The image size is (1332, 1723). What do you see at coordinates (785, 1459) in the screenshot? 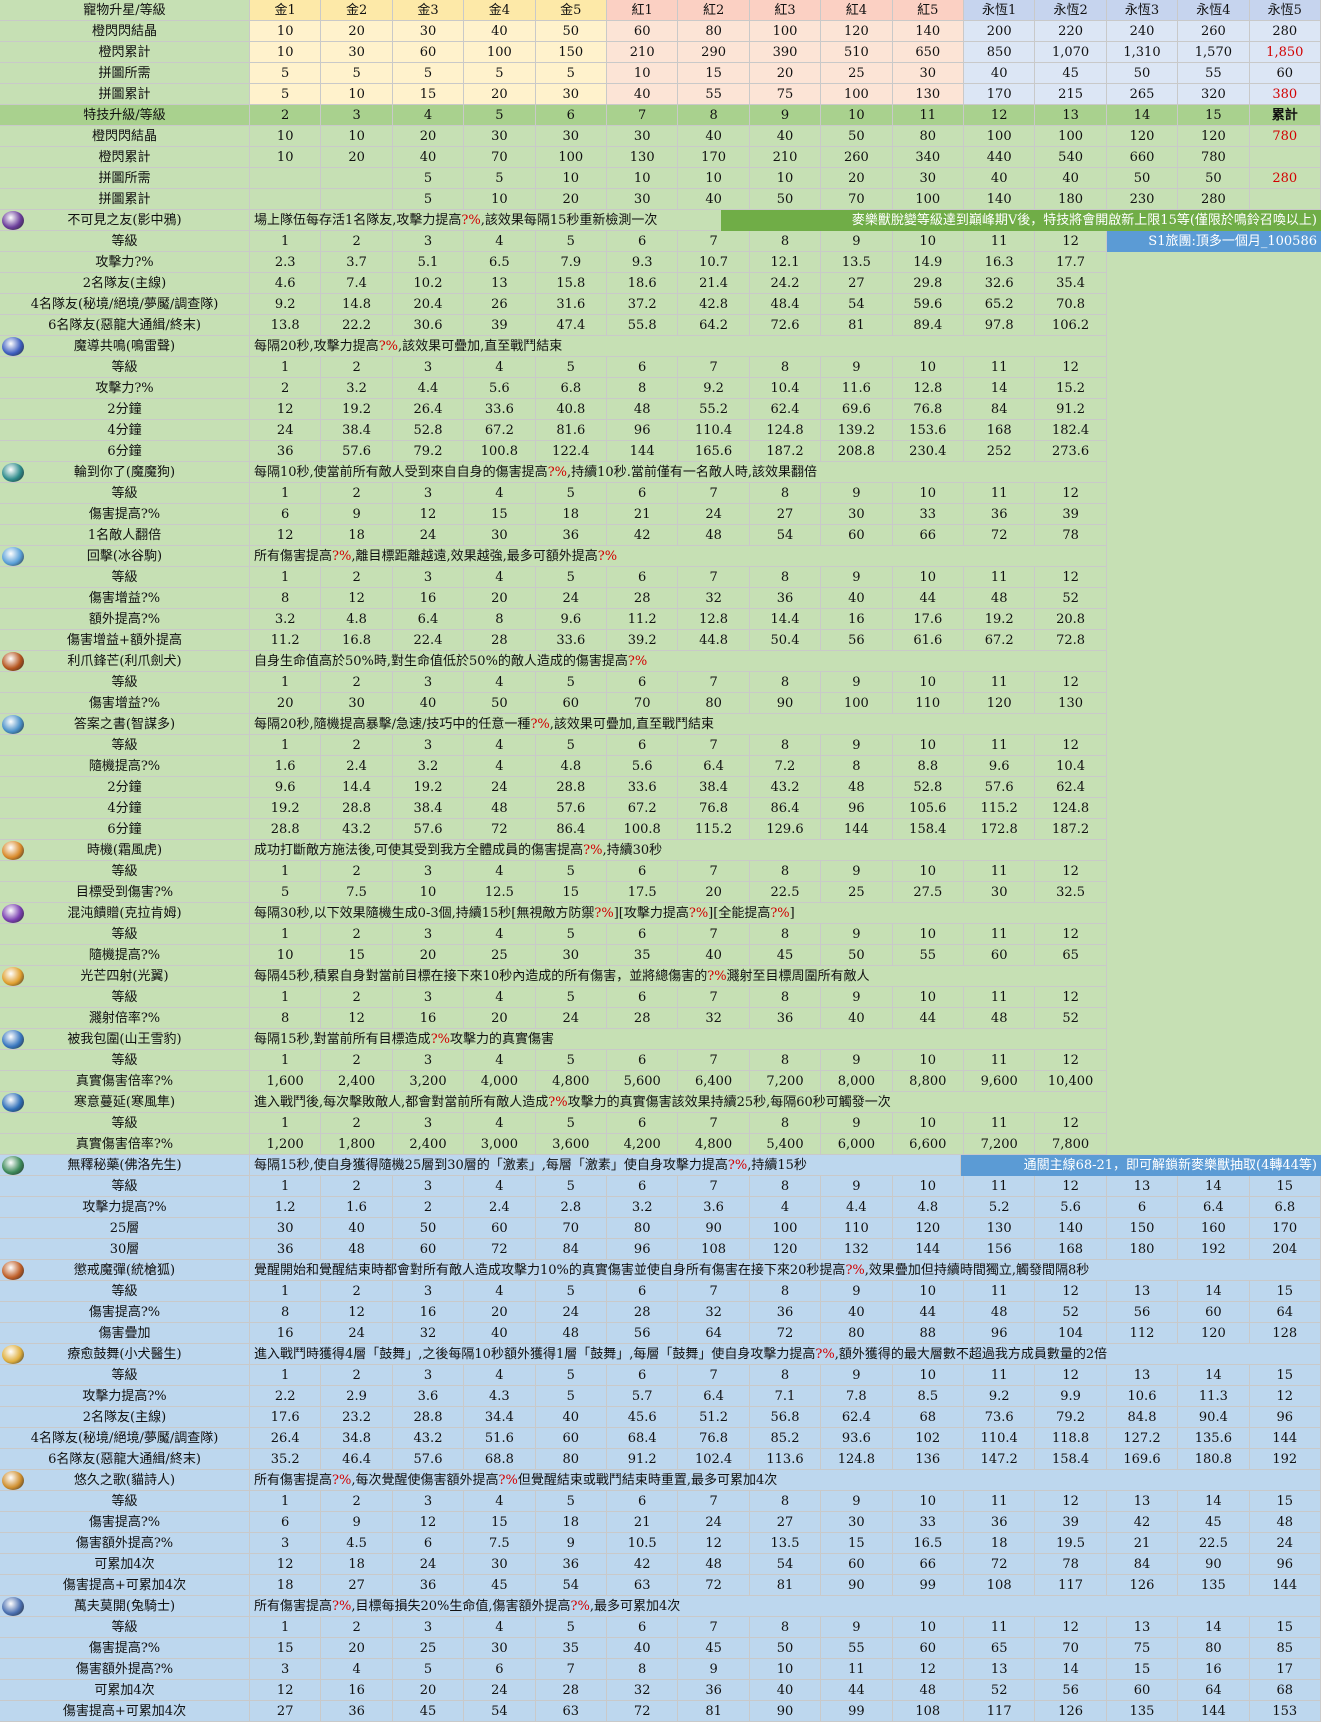
I see `data-cell: 113.6` at bounding box center [785, 1459].